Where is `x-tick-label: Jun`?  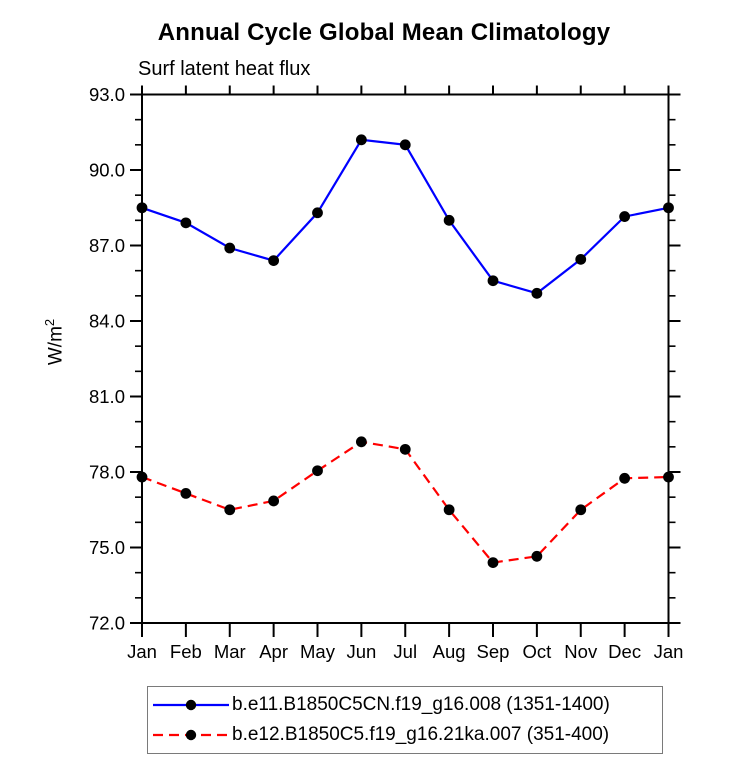
x-tick-label: Jun is located at coordinates (361, 651).